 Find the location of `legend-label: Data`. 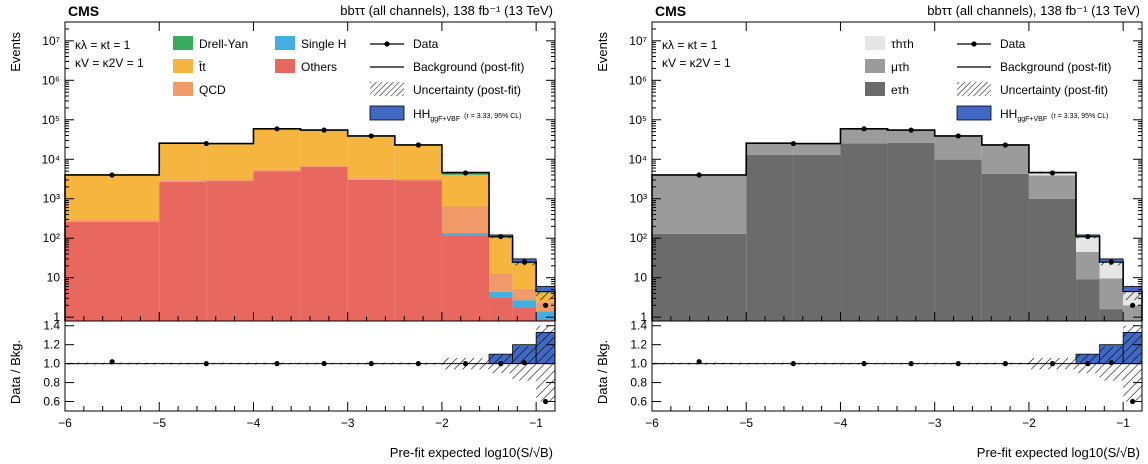

legend-label: Data is located at coordinates (426, 44).